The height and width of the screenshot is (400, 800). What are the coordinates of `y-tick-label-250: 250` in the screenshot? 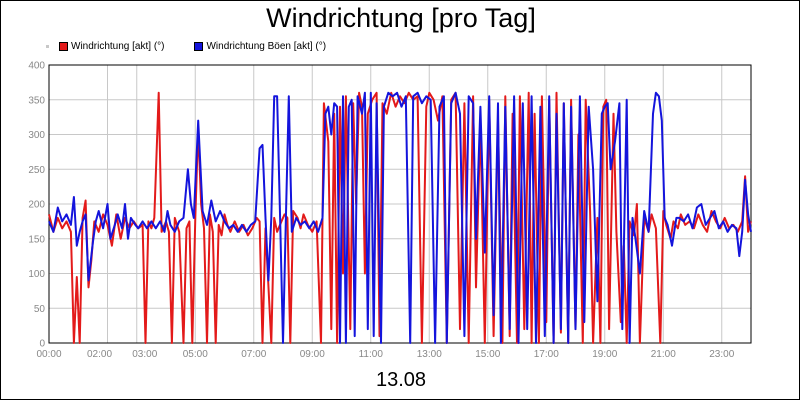 It's located at (36, 170).